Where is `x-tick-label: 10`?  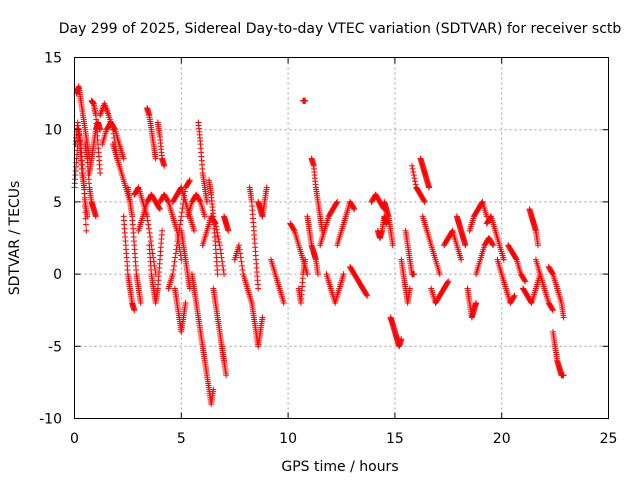
x-tick-label: 10 is located at coordinates (288, 439).